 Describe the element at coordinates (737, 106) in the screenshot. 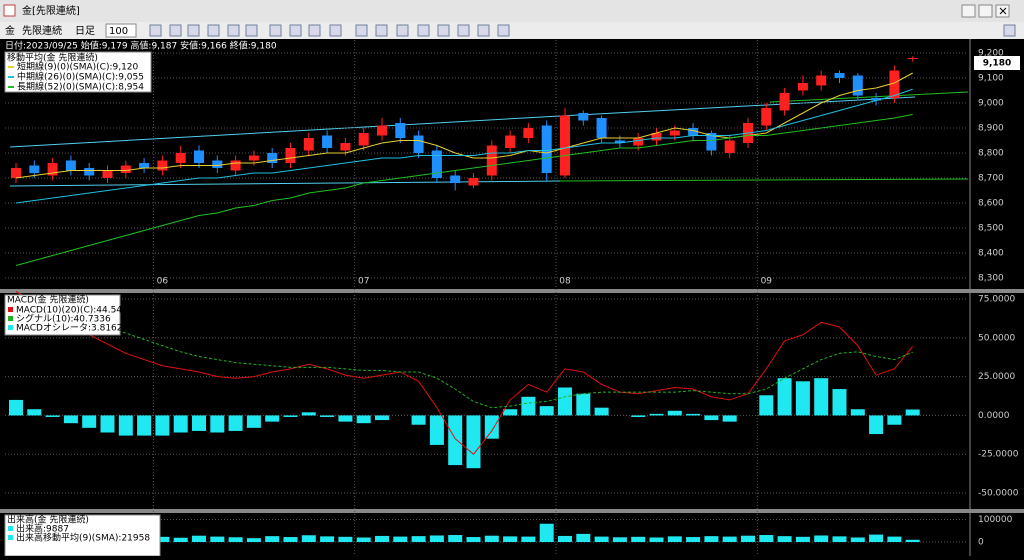

I see `trend-line` at that location.